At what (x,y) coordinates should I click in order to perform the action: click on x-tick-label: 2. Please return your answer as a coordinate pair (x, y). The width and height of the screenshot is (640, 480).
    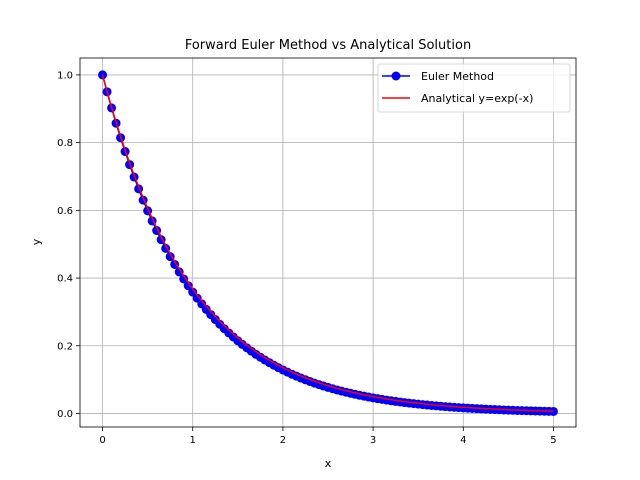
    Looking at the image, I should click on (283, 440).